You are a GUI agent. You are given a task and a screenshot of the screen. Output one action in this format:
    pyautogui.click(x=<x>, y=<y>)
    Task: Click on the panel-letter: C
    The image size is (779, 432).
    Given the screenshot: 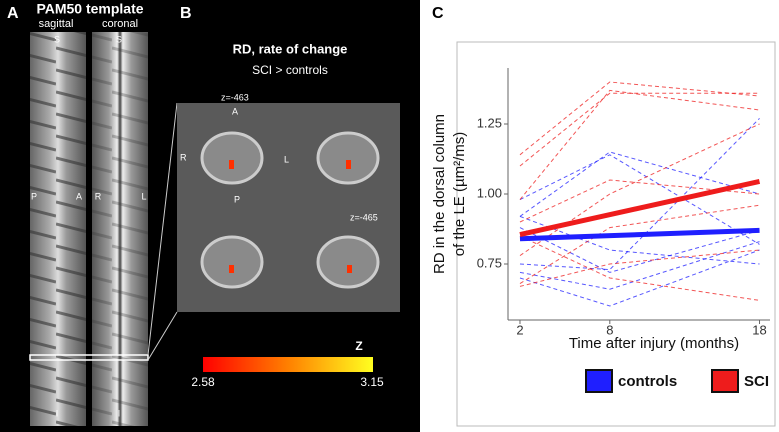 What is the action you would take?
    pyautogui.click(x=438, y=13)
    